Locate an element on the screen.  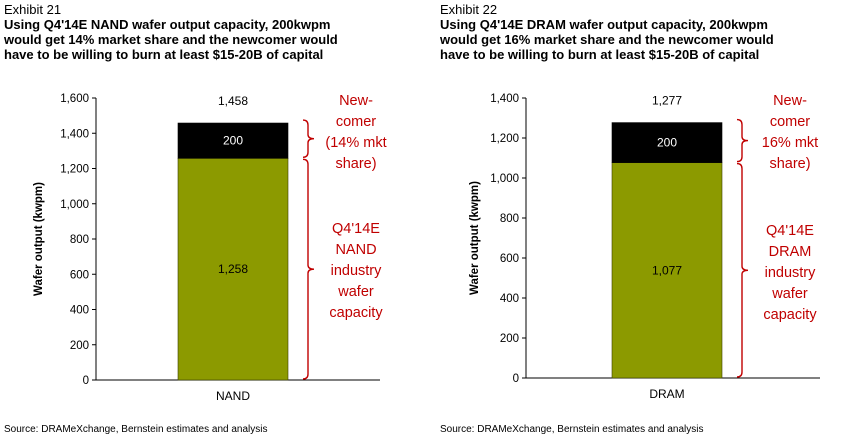
bar-total-label: 1,277 is located at coordinates (667, 101).